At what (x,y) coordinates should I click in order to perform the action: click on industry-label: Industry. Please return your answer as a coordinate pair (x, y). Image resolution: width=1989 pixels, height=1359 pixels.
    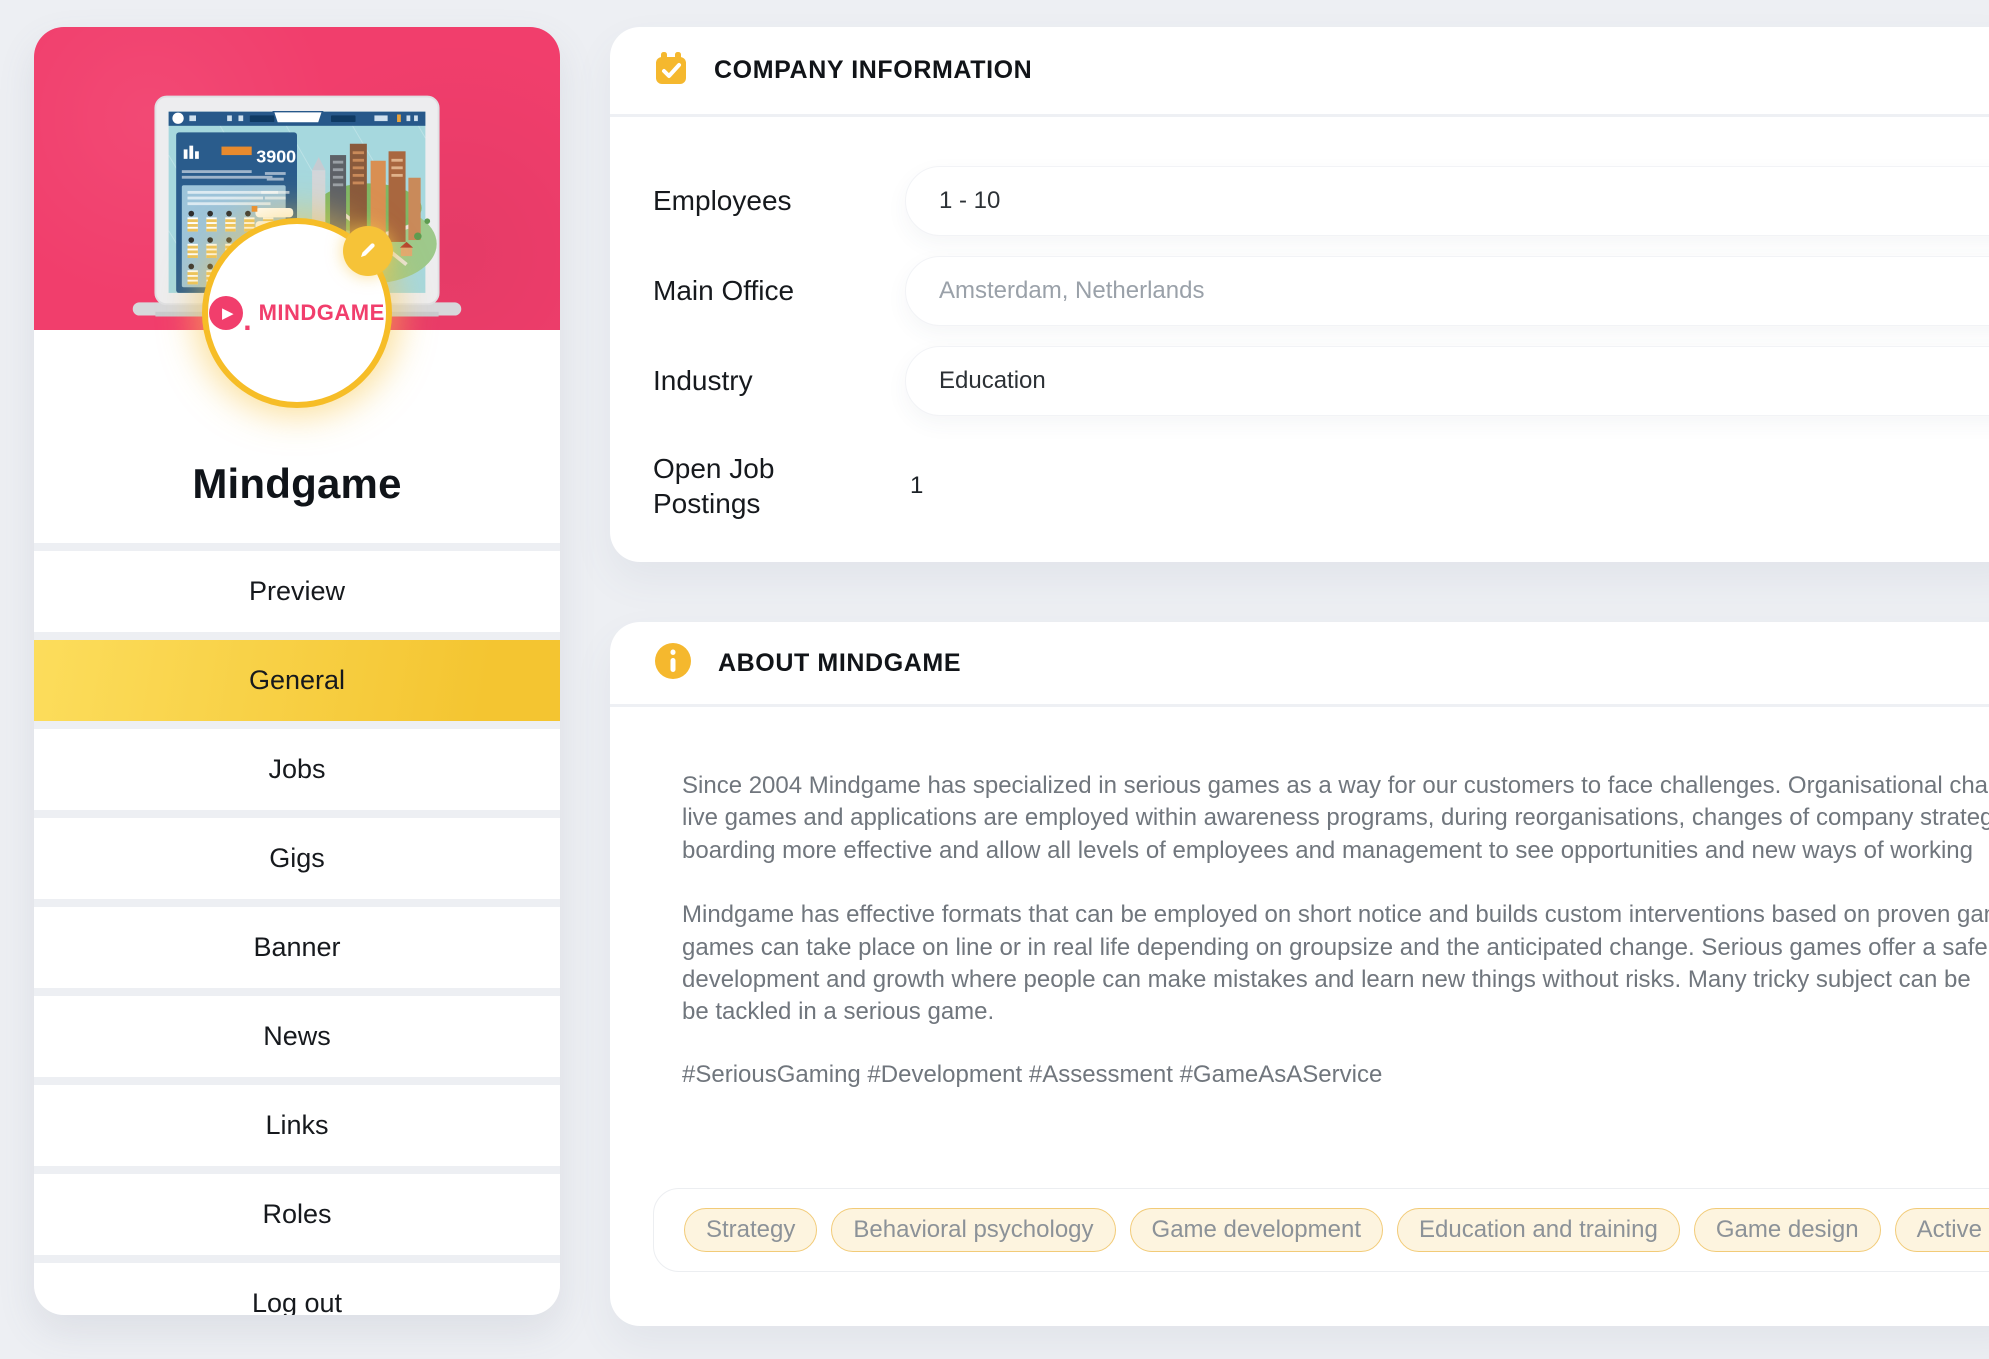
    Looking at the image, I should click on (703, 380).